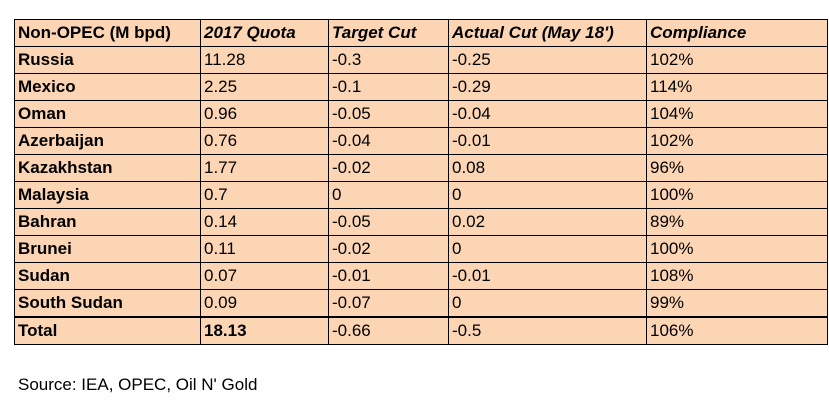 This screenshot has height=403, width=829. What do you see at coordinates (547, 222) in the screenshot?
I see `cell: 0.02` at bounding box center [547, 222].